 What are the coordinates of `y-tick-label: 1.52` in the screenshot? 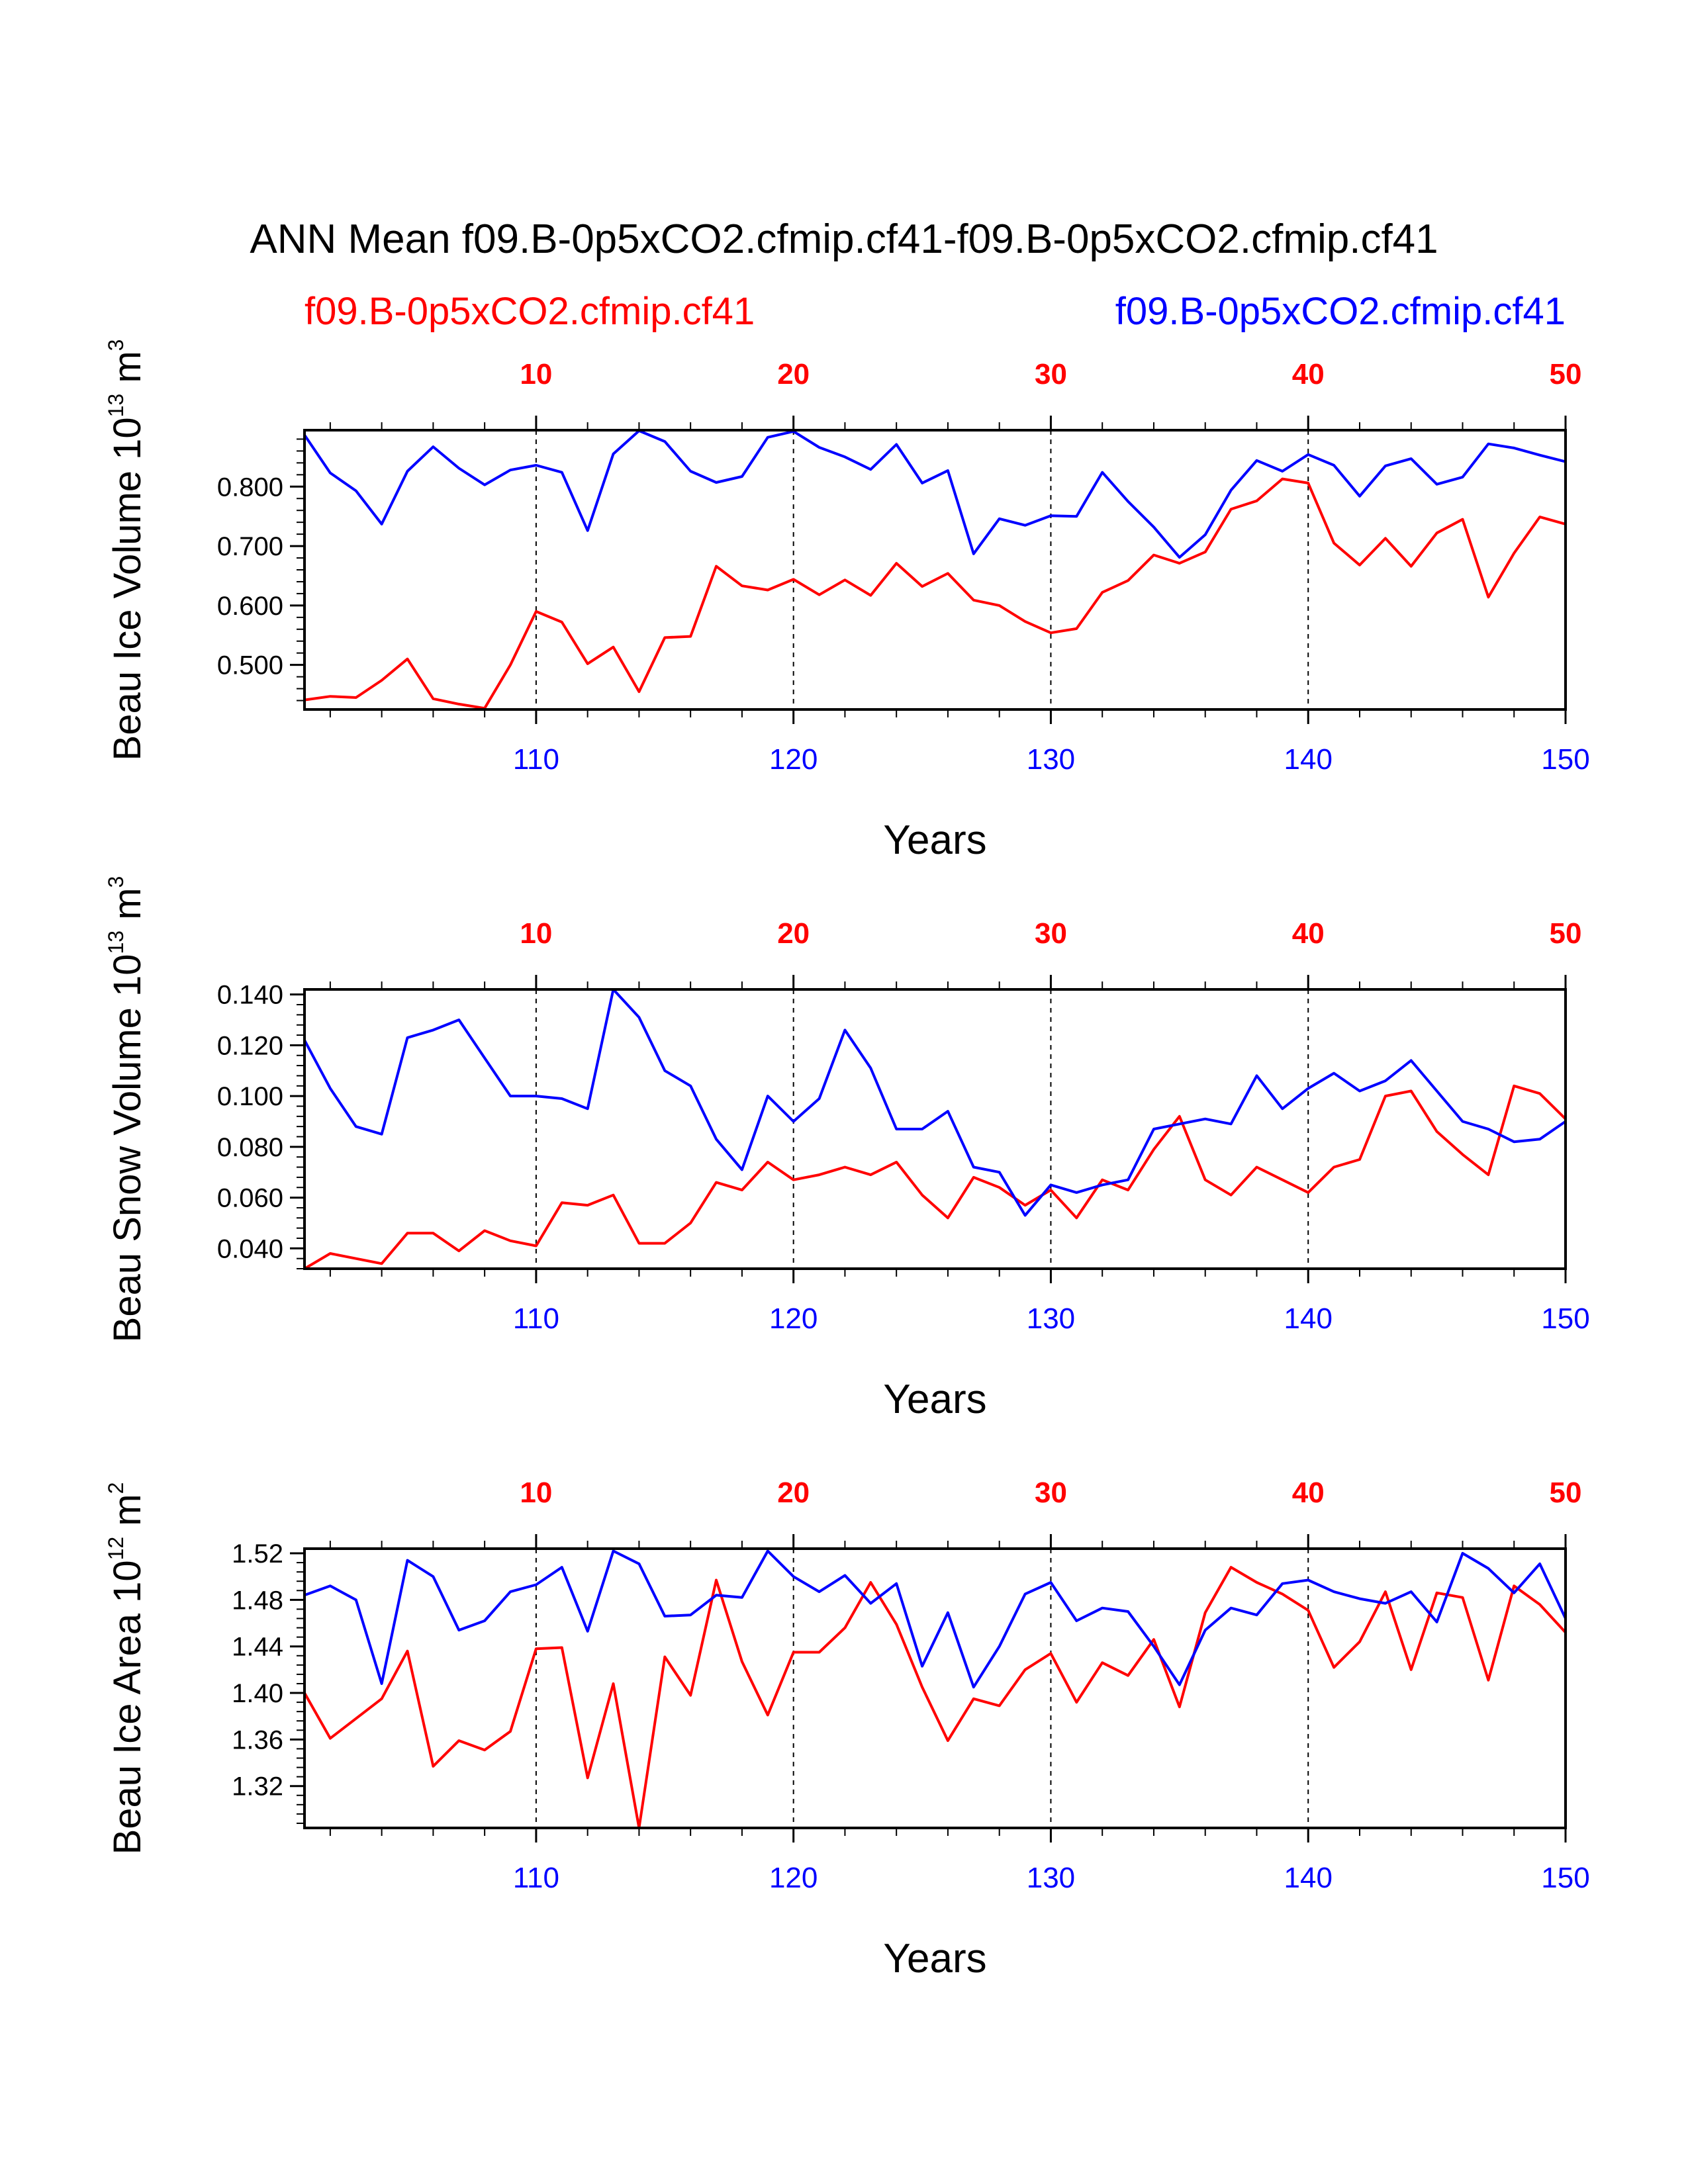 It's located at (257, 1554).